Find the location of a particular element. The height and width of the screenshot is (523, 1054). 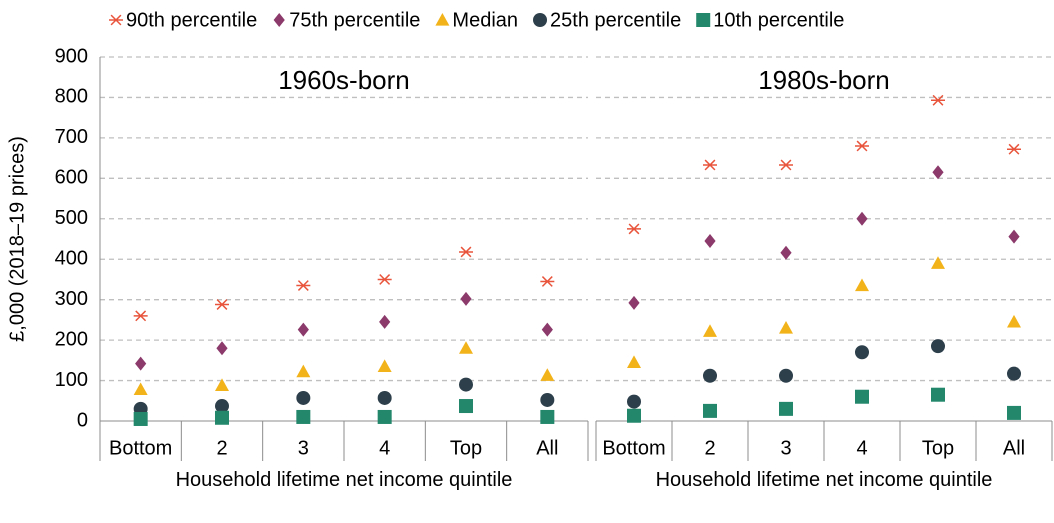

legend-label: Median is located at coordinates (485, 20).